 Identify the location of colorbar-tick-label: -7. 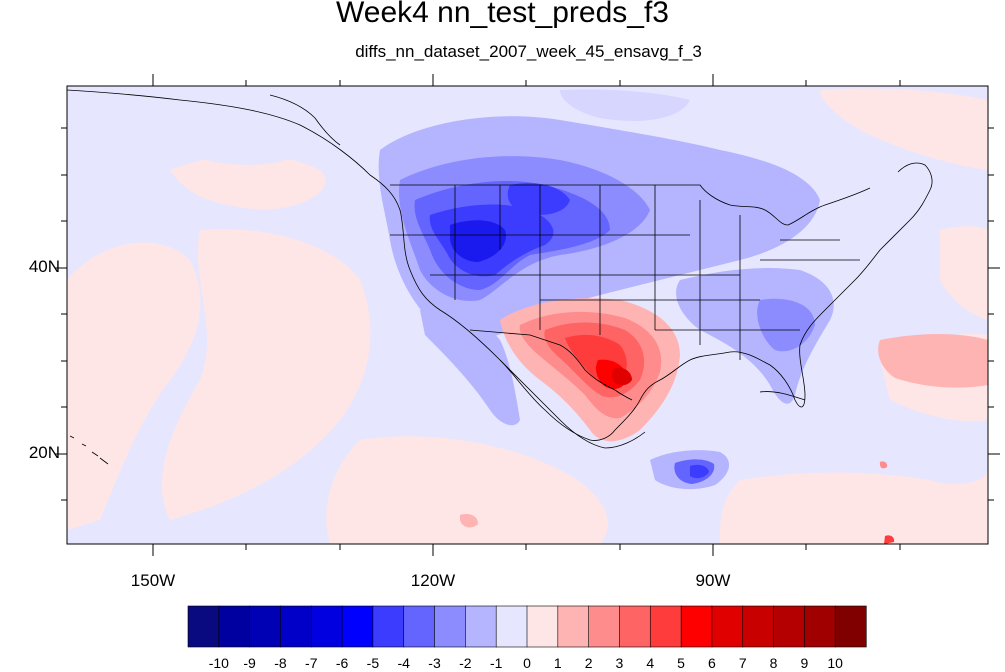
(311, 663).